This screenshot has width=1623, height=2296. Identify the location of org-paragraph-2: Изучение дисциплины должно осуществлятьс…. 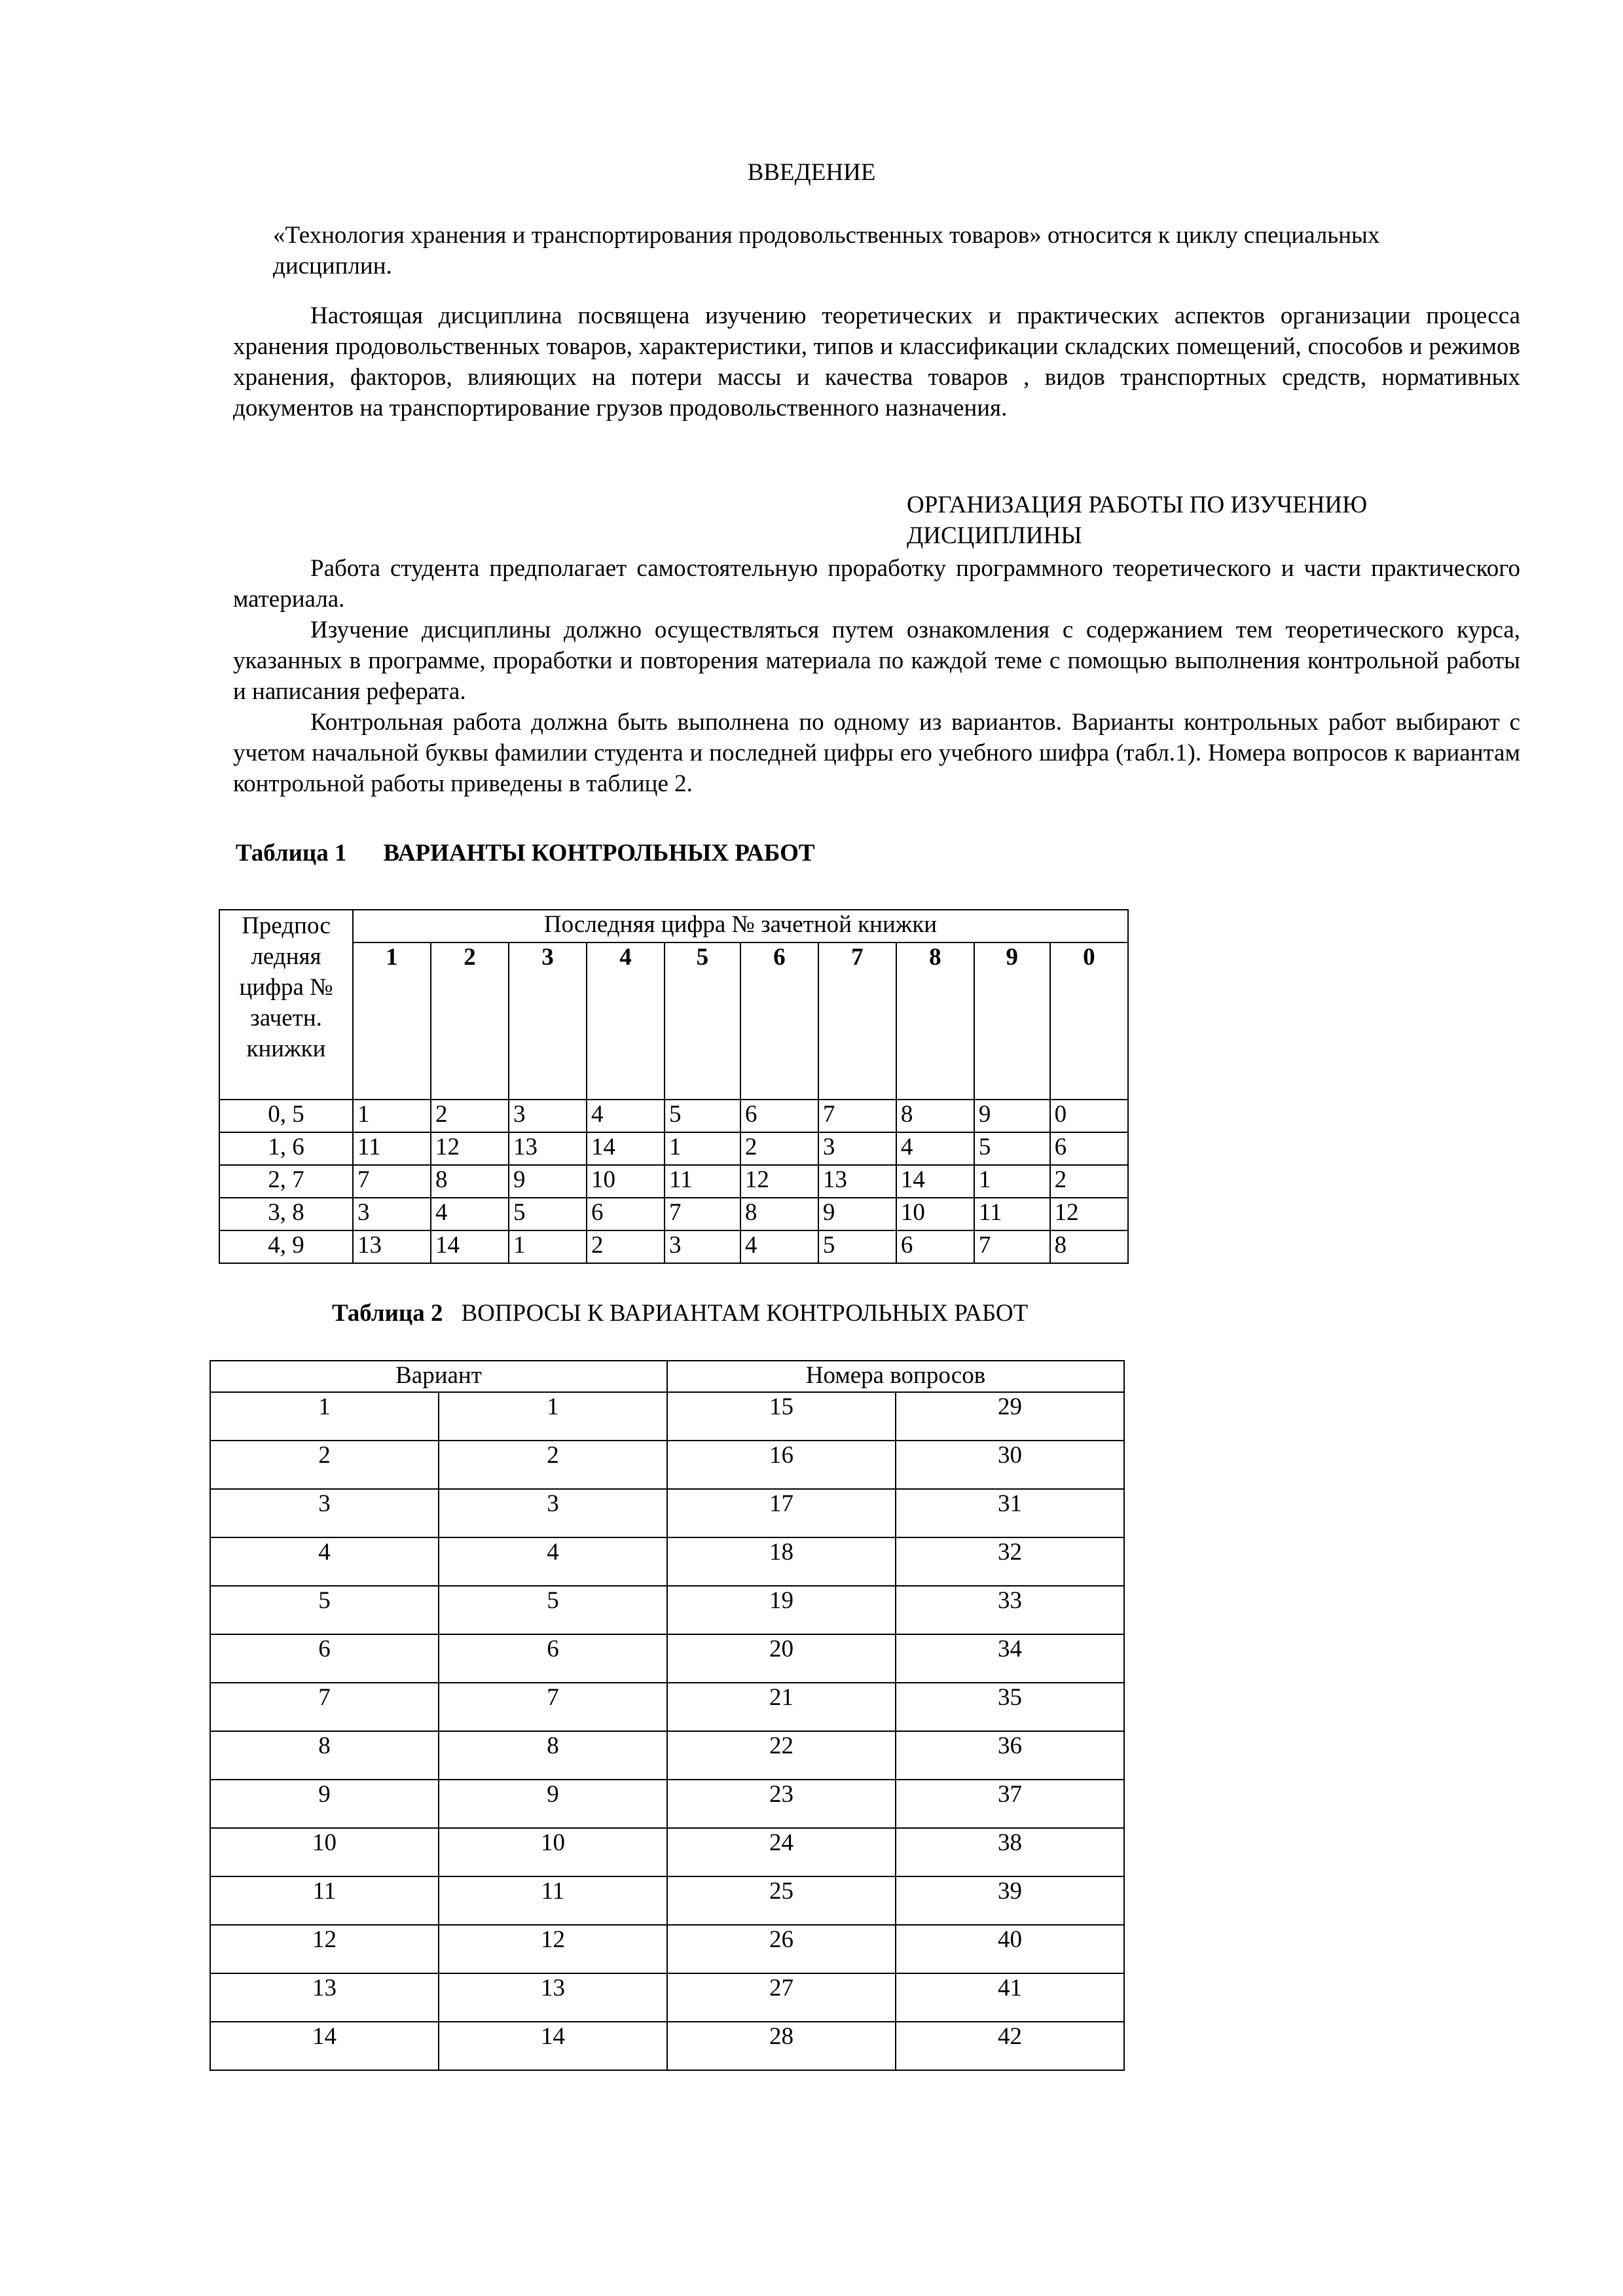
(876, 661).